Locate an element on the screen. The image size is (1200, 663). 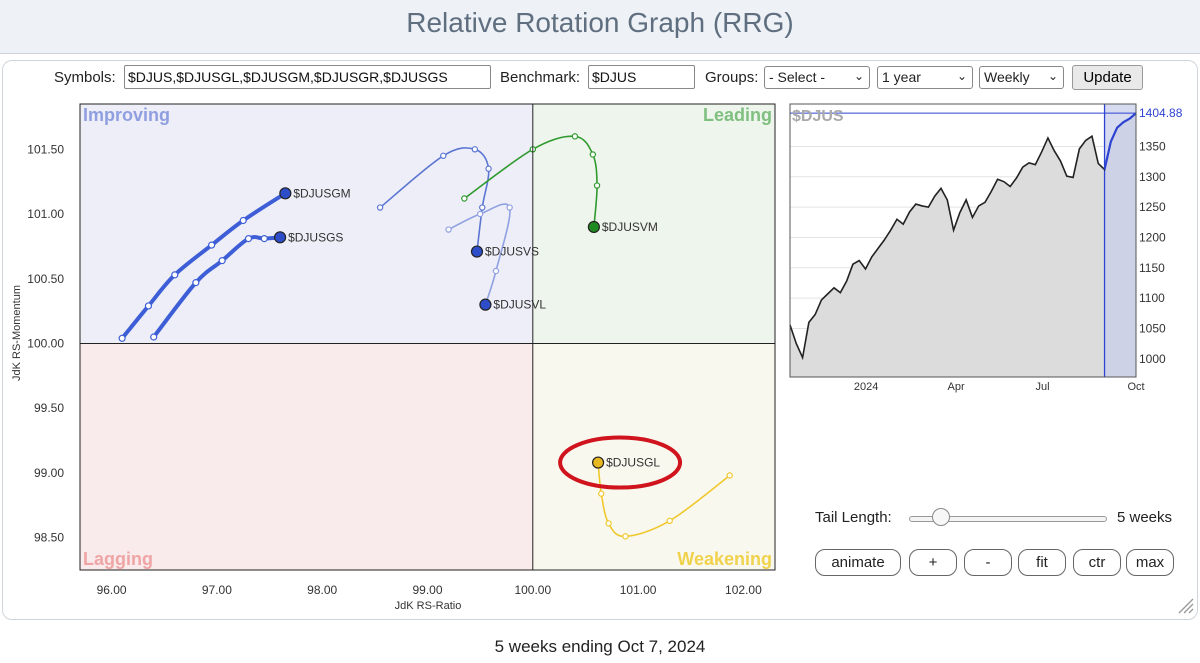
symbols-input is located at coordinates (307, 77).